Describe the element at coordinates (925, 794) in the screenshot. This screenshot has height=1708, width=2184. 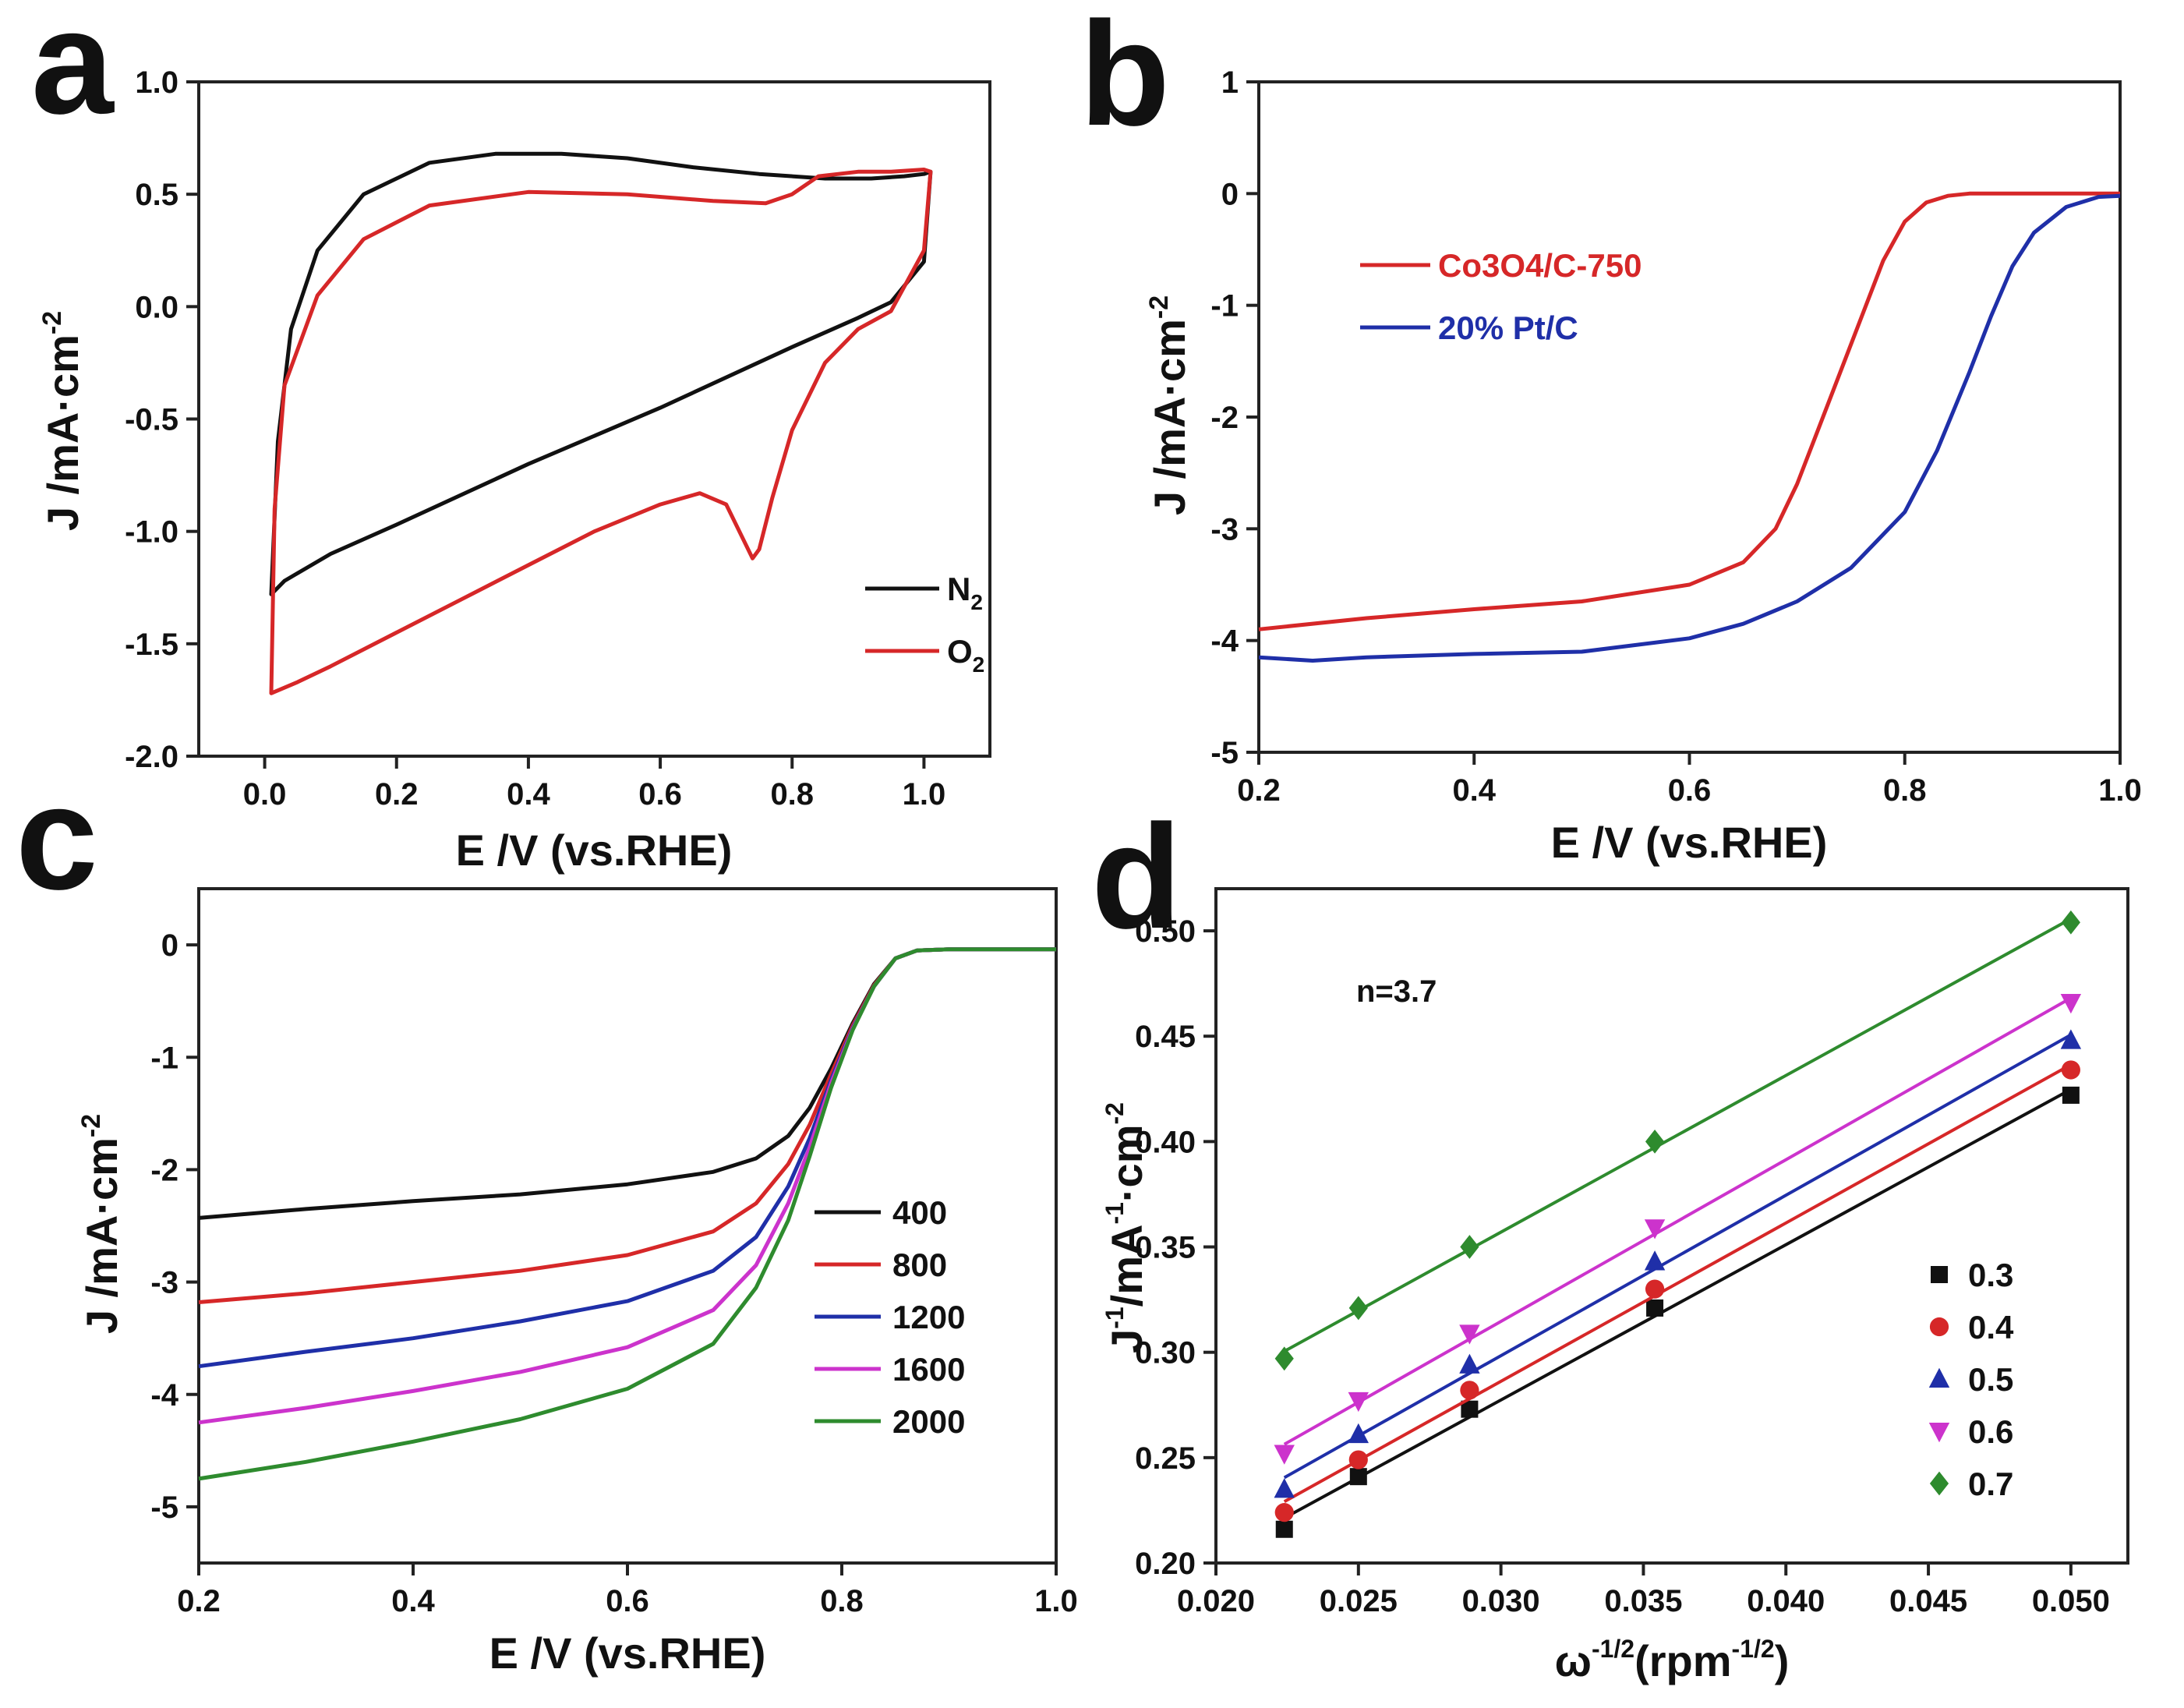
I see `panel-a-x-tick-label: 1.0` at that location.